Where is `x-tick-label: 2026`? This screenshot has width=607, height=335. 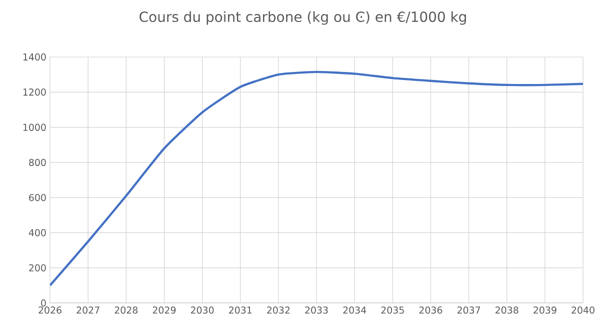 x-tick-label: 2026 is located at coordinates (50, 310).